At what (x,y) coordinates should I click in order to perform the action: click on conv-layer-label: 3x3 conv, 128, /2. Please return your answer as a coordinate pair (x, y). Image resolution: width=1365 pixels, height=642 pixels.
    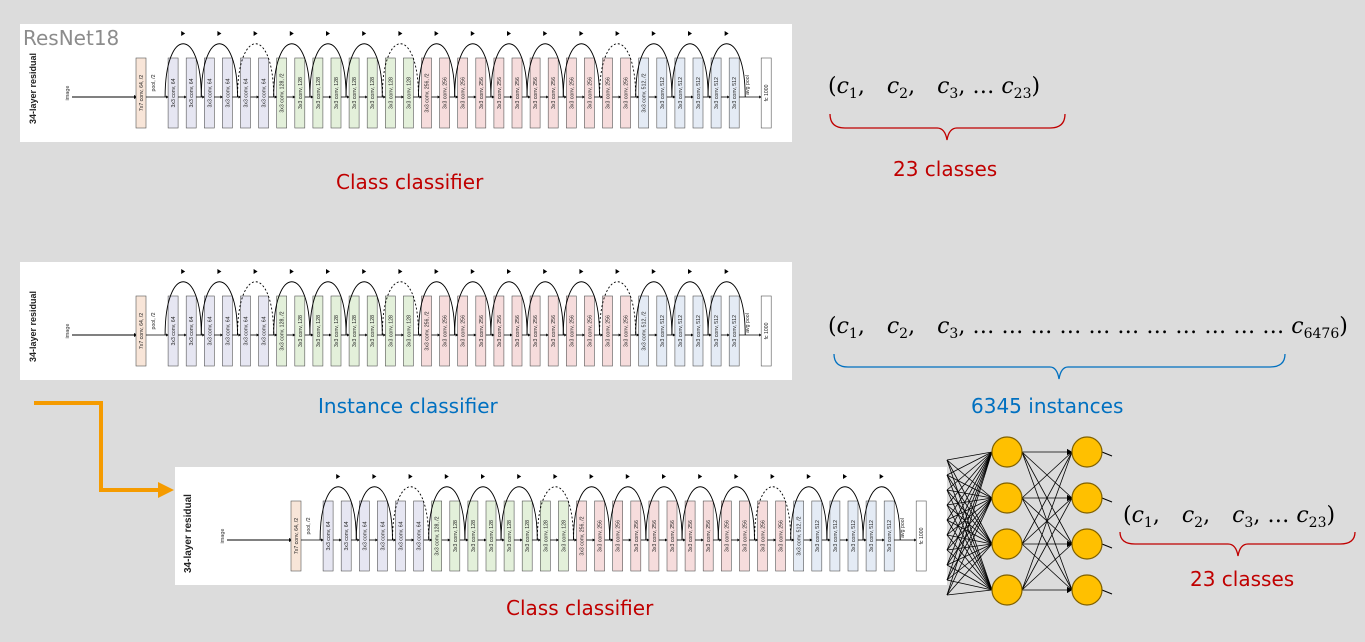
    Looking at the image, I should click on (438, 535).